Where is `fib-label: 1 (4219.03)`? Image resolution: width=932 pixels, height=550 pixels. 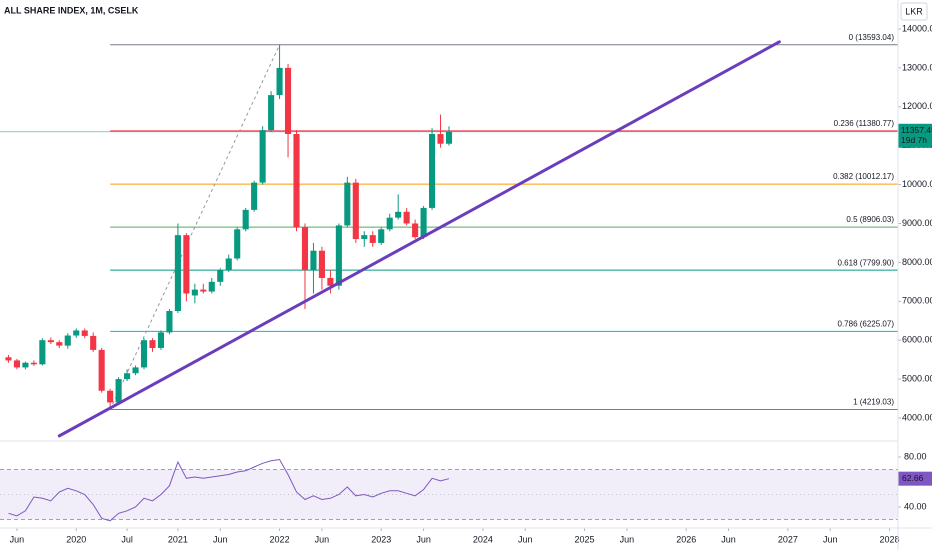 fib-label: 1 (4219.03) is located at coordinates (873, 402).